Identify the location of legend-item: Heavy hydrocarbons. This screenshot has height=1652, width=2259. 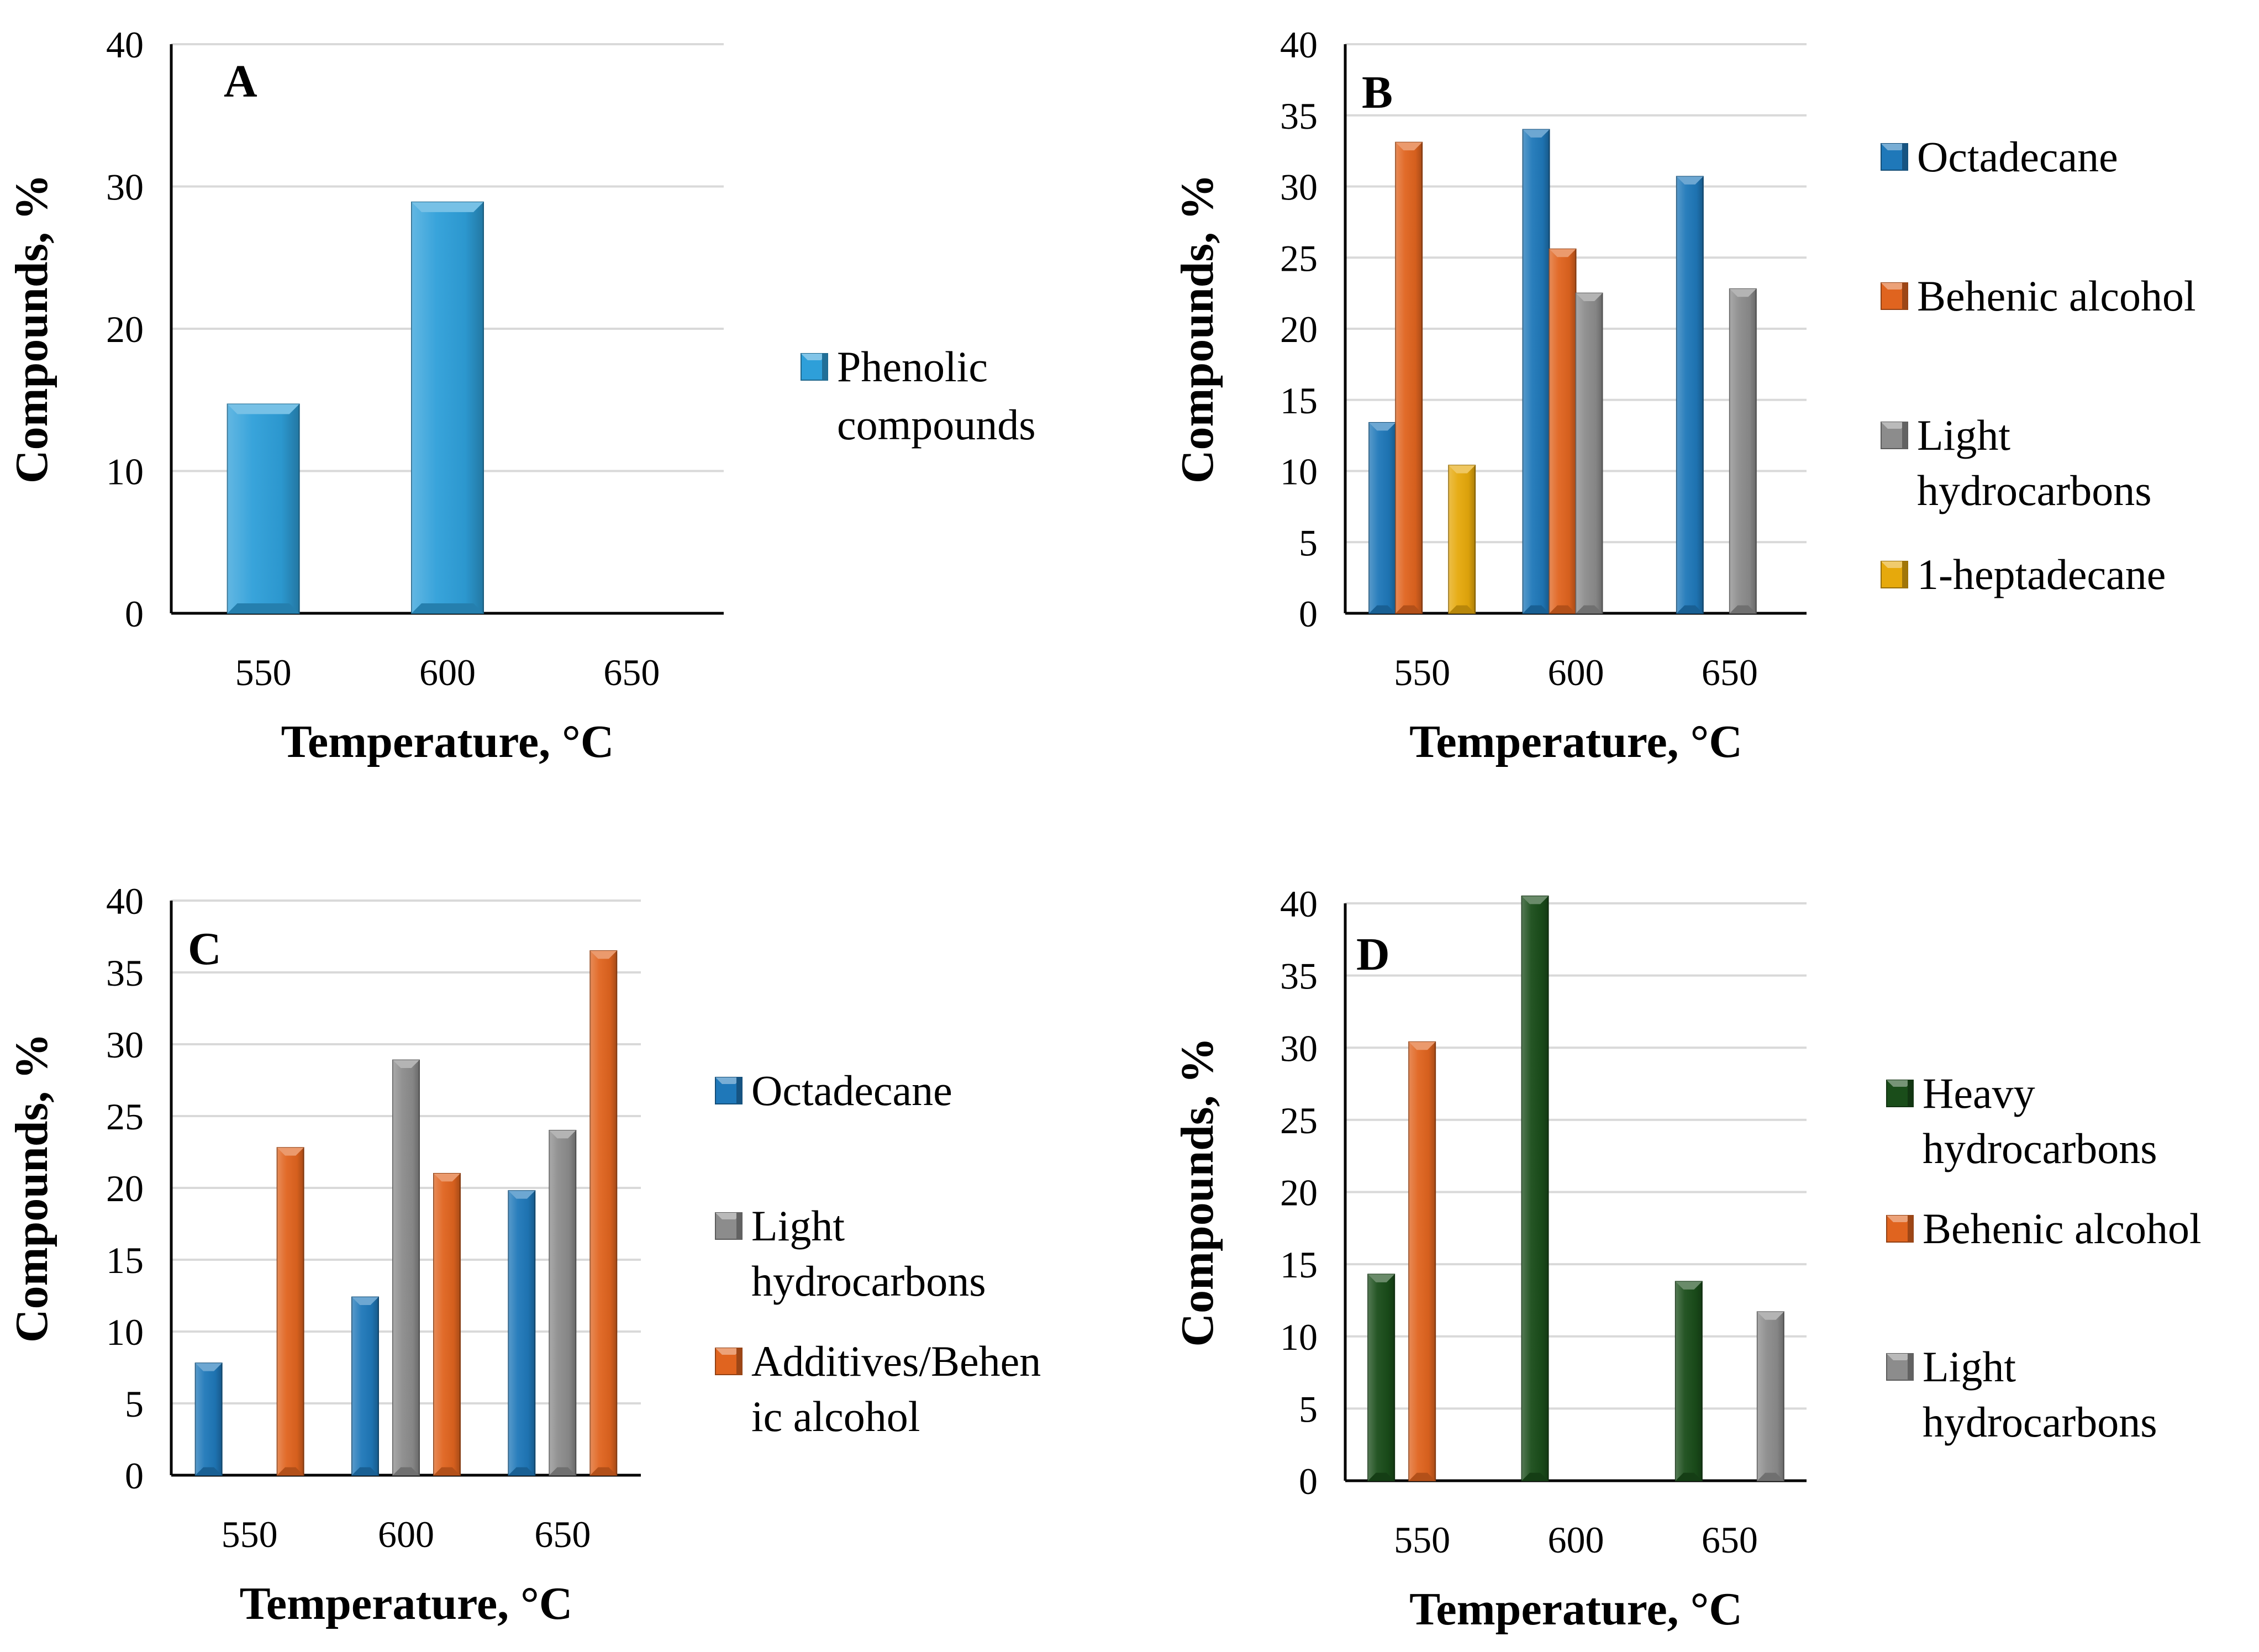
(2021, 1120).